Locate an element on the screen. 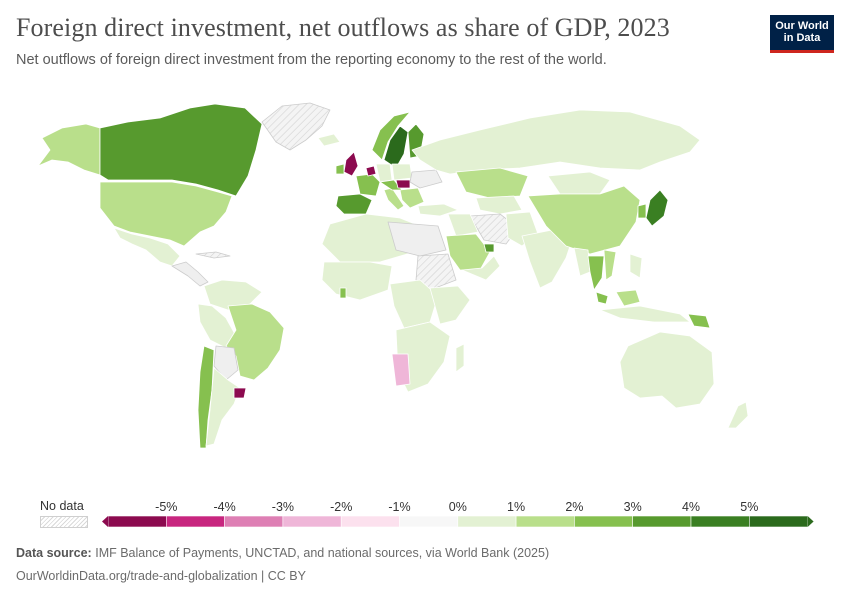 This screenshot has width=850, height=600. country-indonesia is located at coordinates (645, 314).